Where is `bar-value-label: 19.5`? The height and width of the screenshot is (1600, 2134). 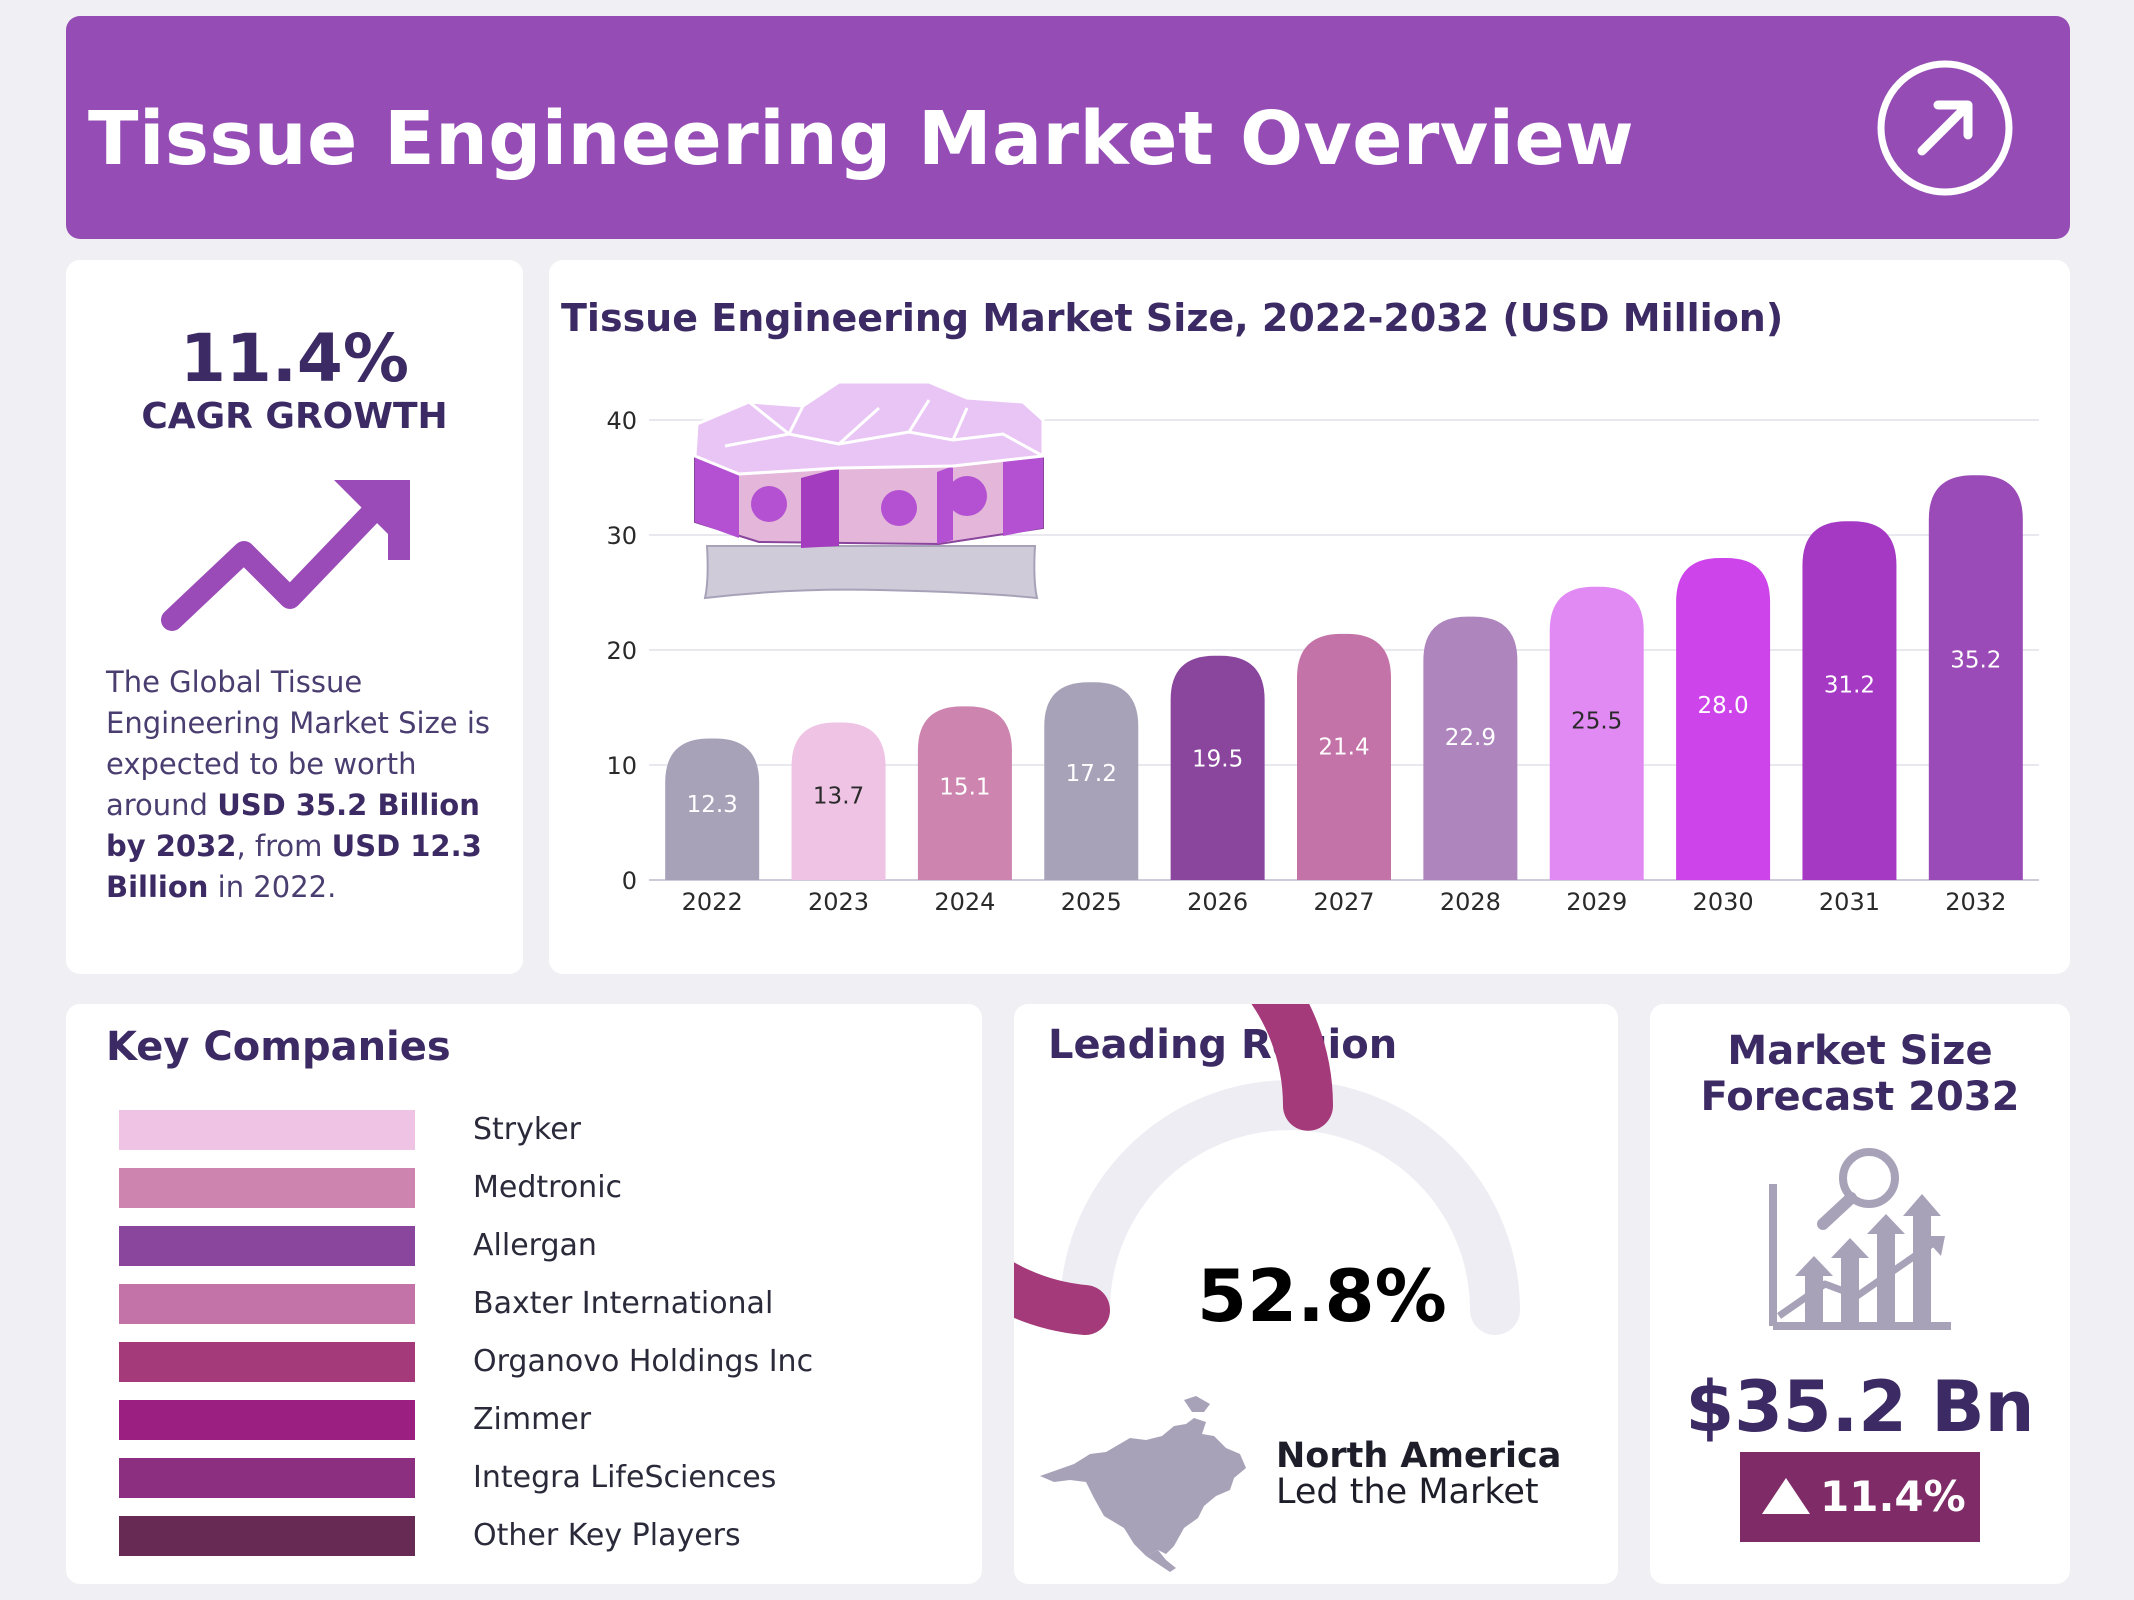
bar-value-label: 19.5 is located at coordinates (1217, 760).